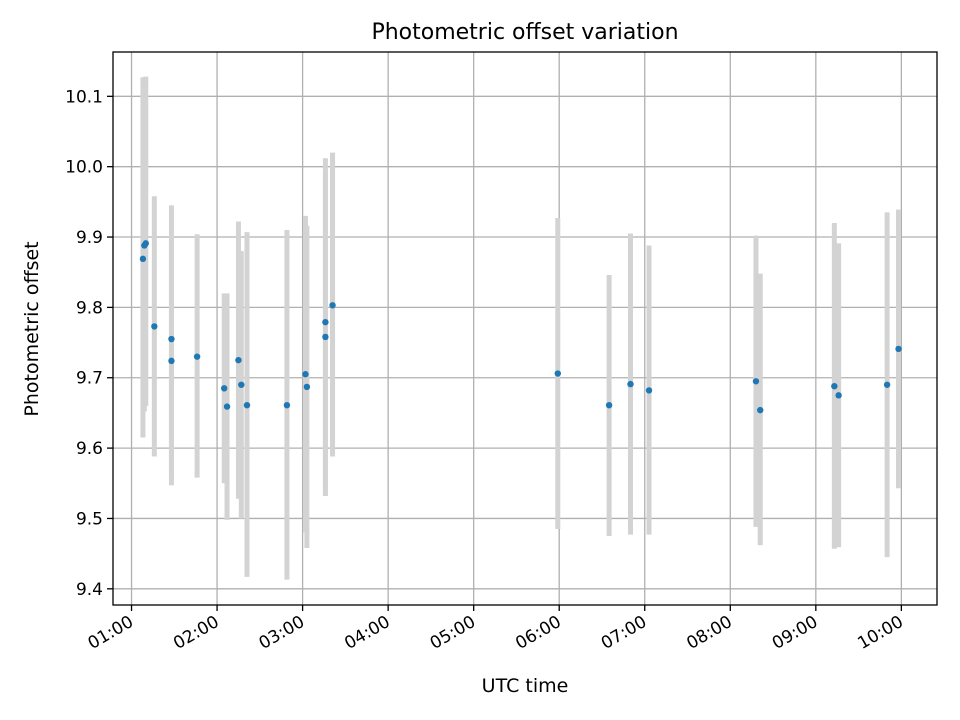 Image resolution: width=960 pixels, height=720 pixels. I want to click on y-tick-label: 9.4, so click(89, 590).